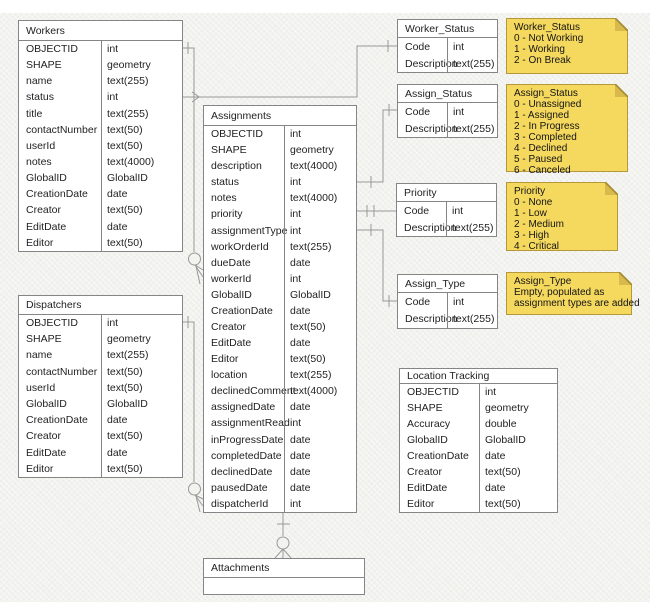 This screenshot has width=650, height=615. Describe the element at coordinates (280, 182) in the screenshot. I see `table-row: status int` at that location.